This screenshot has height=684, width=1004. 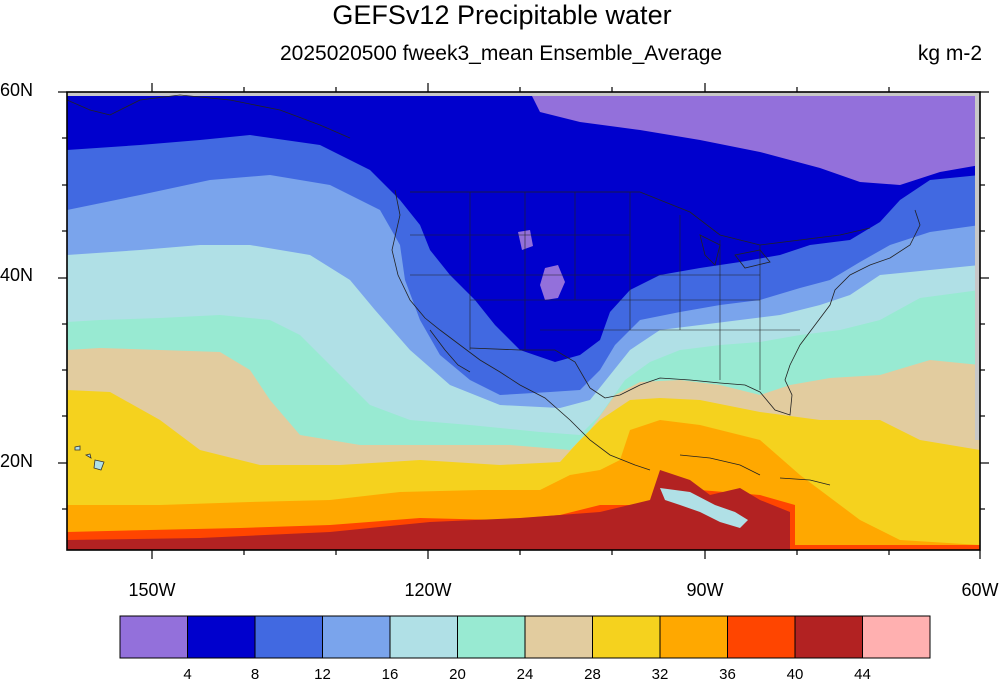 What do you see at coordinates (980, 590) in the screenshot?
I see `lon-label-60w: 60W` at bounding box center [980, 590].